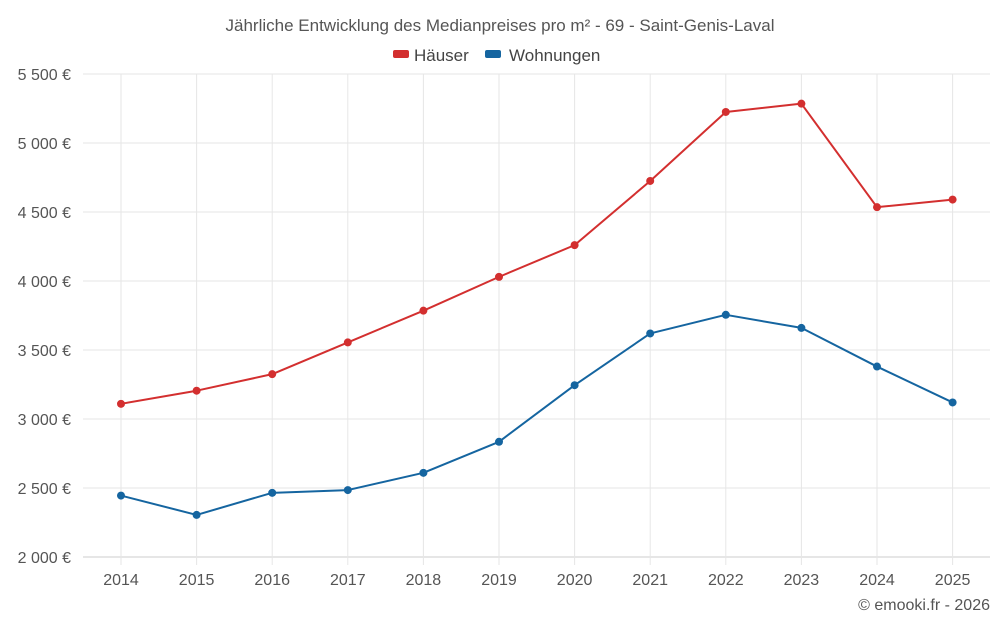 The image size is (1000, 630). What do you see at coordinates (726, 580) in the screenshot?
I see `x-tick-label: 2022` at bounding box center [726, 580].